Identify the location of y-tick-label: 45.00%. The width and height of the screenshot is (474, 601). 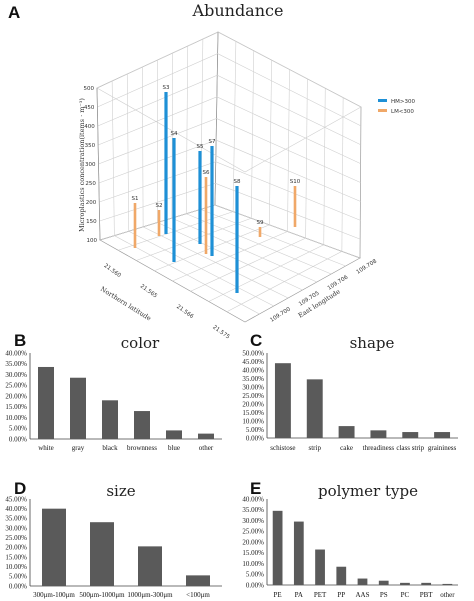
(253, 362).